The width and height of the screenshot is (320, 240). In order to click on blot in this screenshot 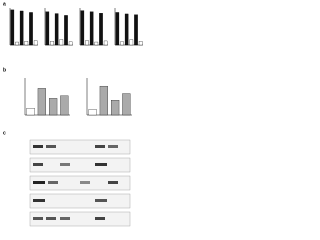, I will do `click(80, 183)`.